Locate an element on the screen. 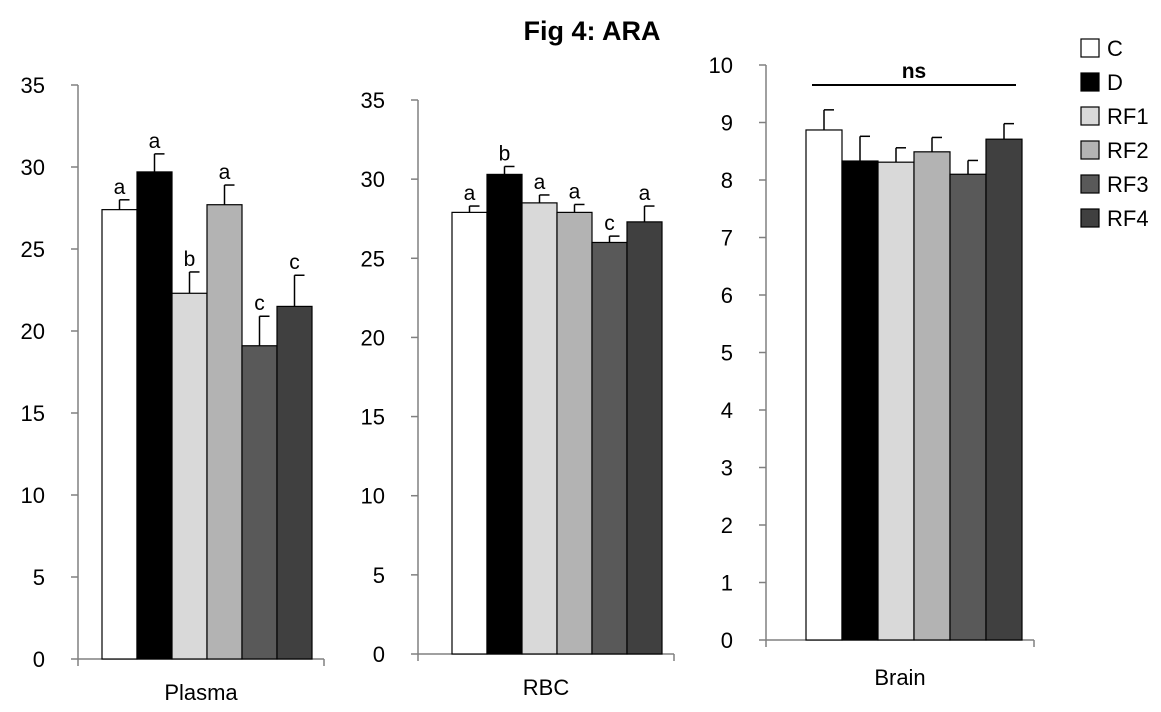 Image resolution: width=1161 pixels, height=712 pixels. legend-swatch-c is located at coordinates (1090, 48).